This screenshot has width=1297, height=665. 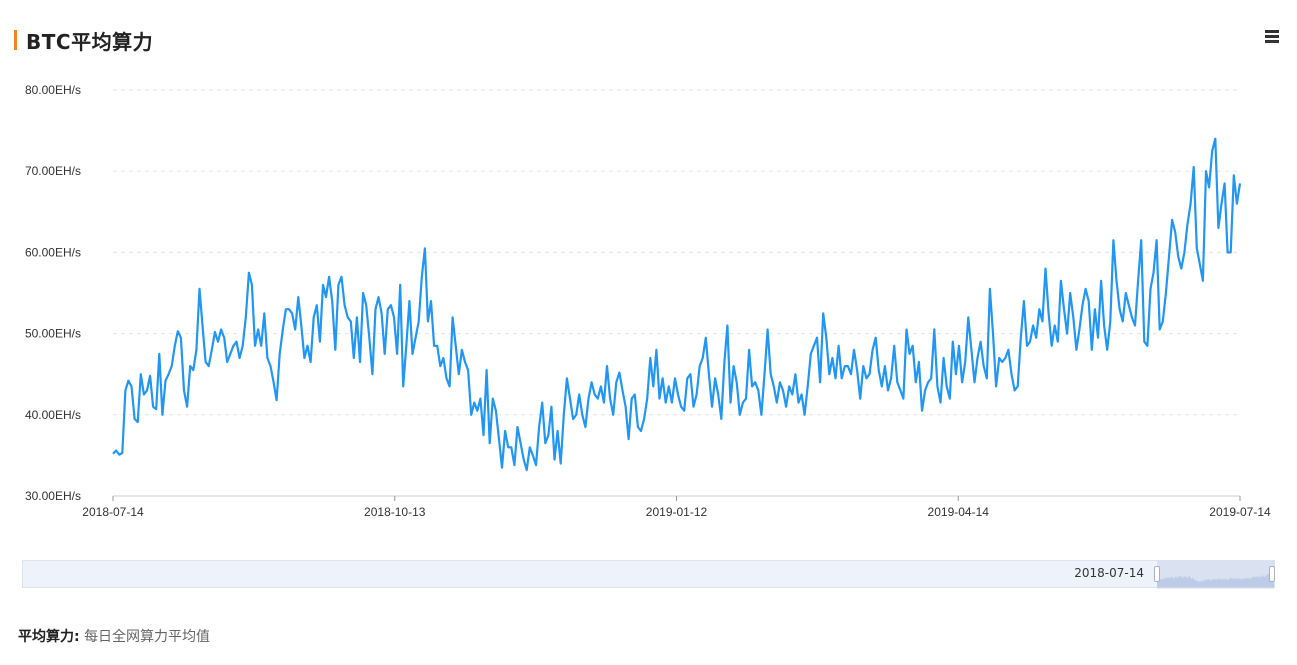 What do you see at coordinates (113, 512) in the screenshot?
I see `x-tick-label: 2018-07-14` at bounding box center [113, 512].